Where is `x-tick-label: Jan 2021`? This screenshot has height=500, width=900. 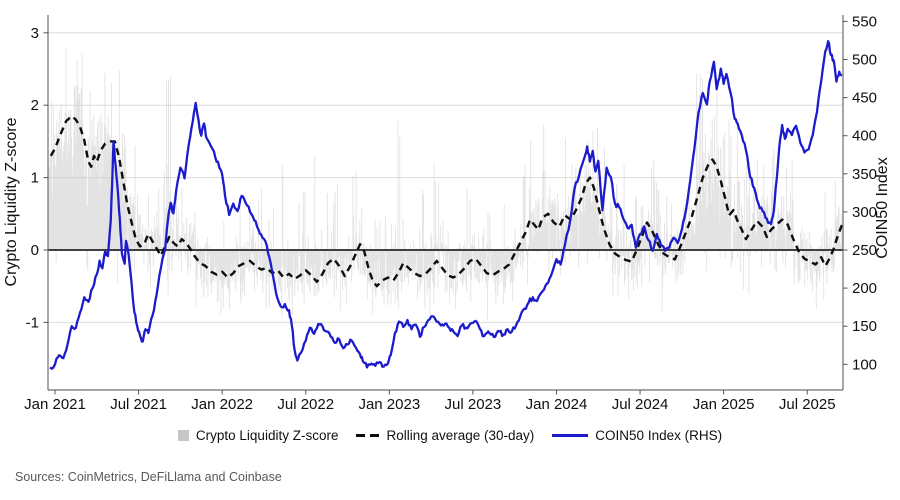
x-tick-label: Jan 2021 is located at coordinates (55, 404).